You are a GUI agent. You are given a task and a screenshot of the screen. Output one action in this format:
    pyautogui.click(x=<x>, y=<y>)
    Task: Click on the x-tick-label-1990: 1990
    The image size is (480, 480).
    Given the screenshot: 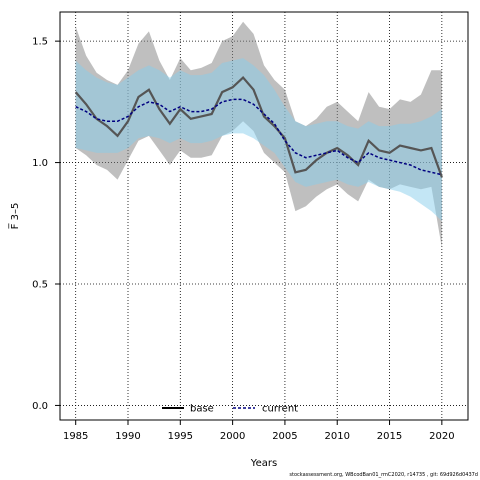 What is the action you would take?
    pyautogui.click(x=127, y=436)
    